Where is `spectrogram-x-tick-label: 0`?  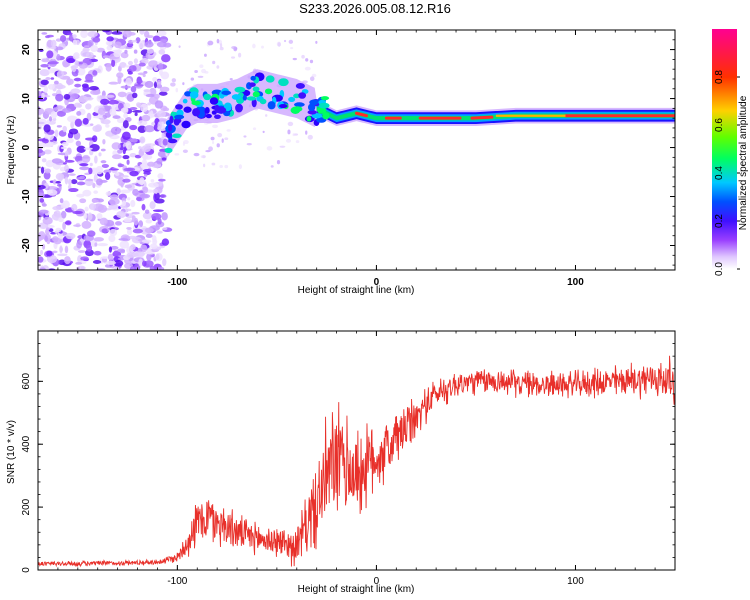 spectrogram-x-tick-label: 0 is located at coordinates (377, 282).